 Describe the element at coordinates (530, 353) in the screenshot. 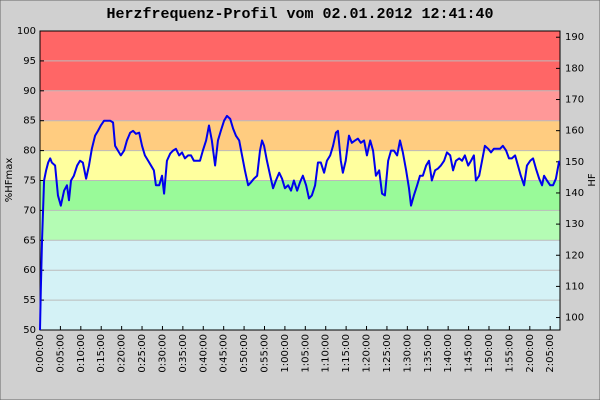

I see `x-tick-label: 2:00:00` at that location.